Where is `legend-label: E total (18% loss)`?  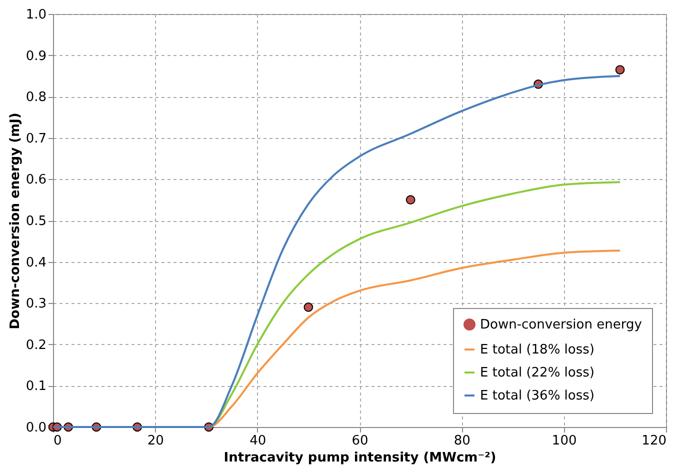 legend-label: E total (18% loss) is located at coordinates (537, 350).